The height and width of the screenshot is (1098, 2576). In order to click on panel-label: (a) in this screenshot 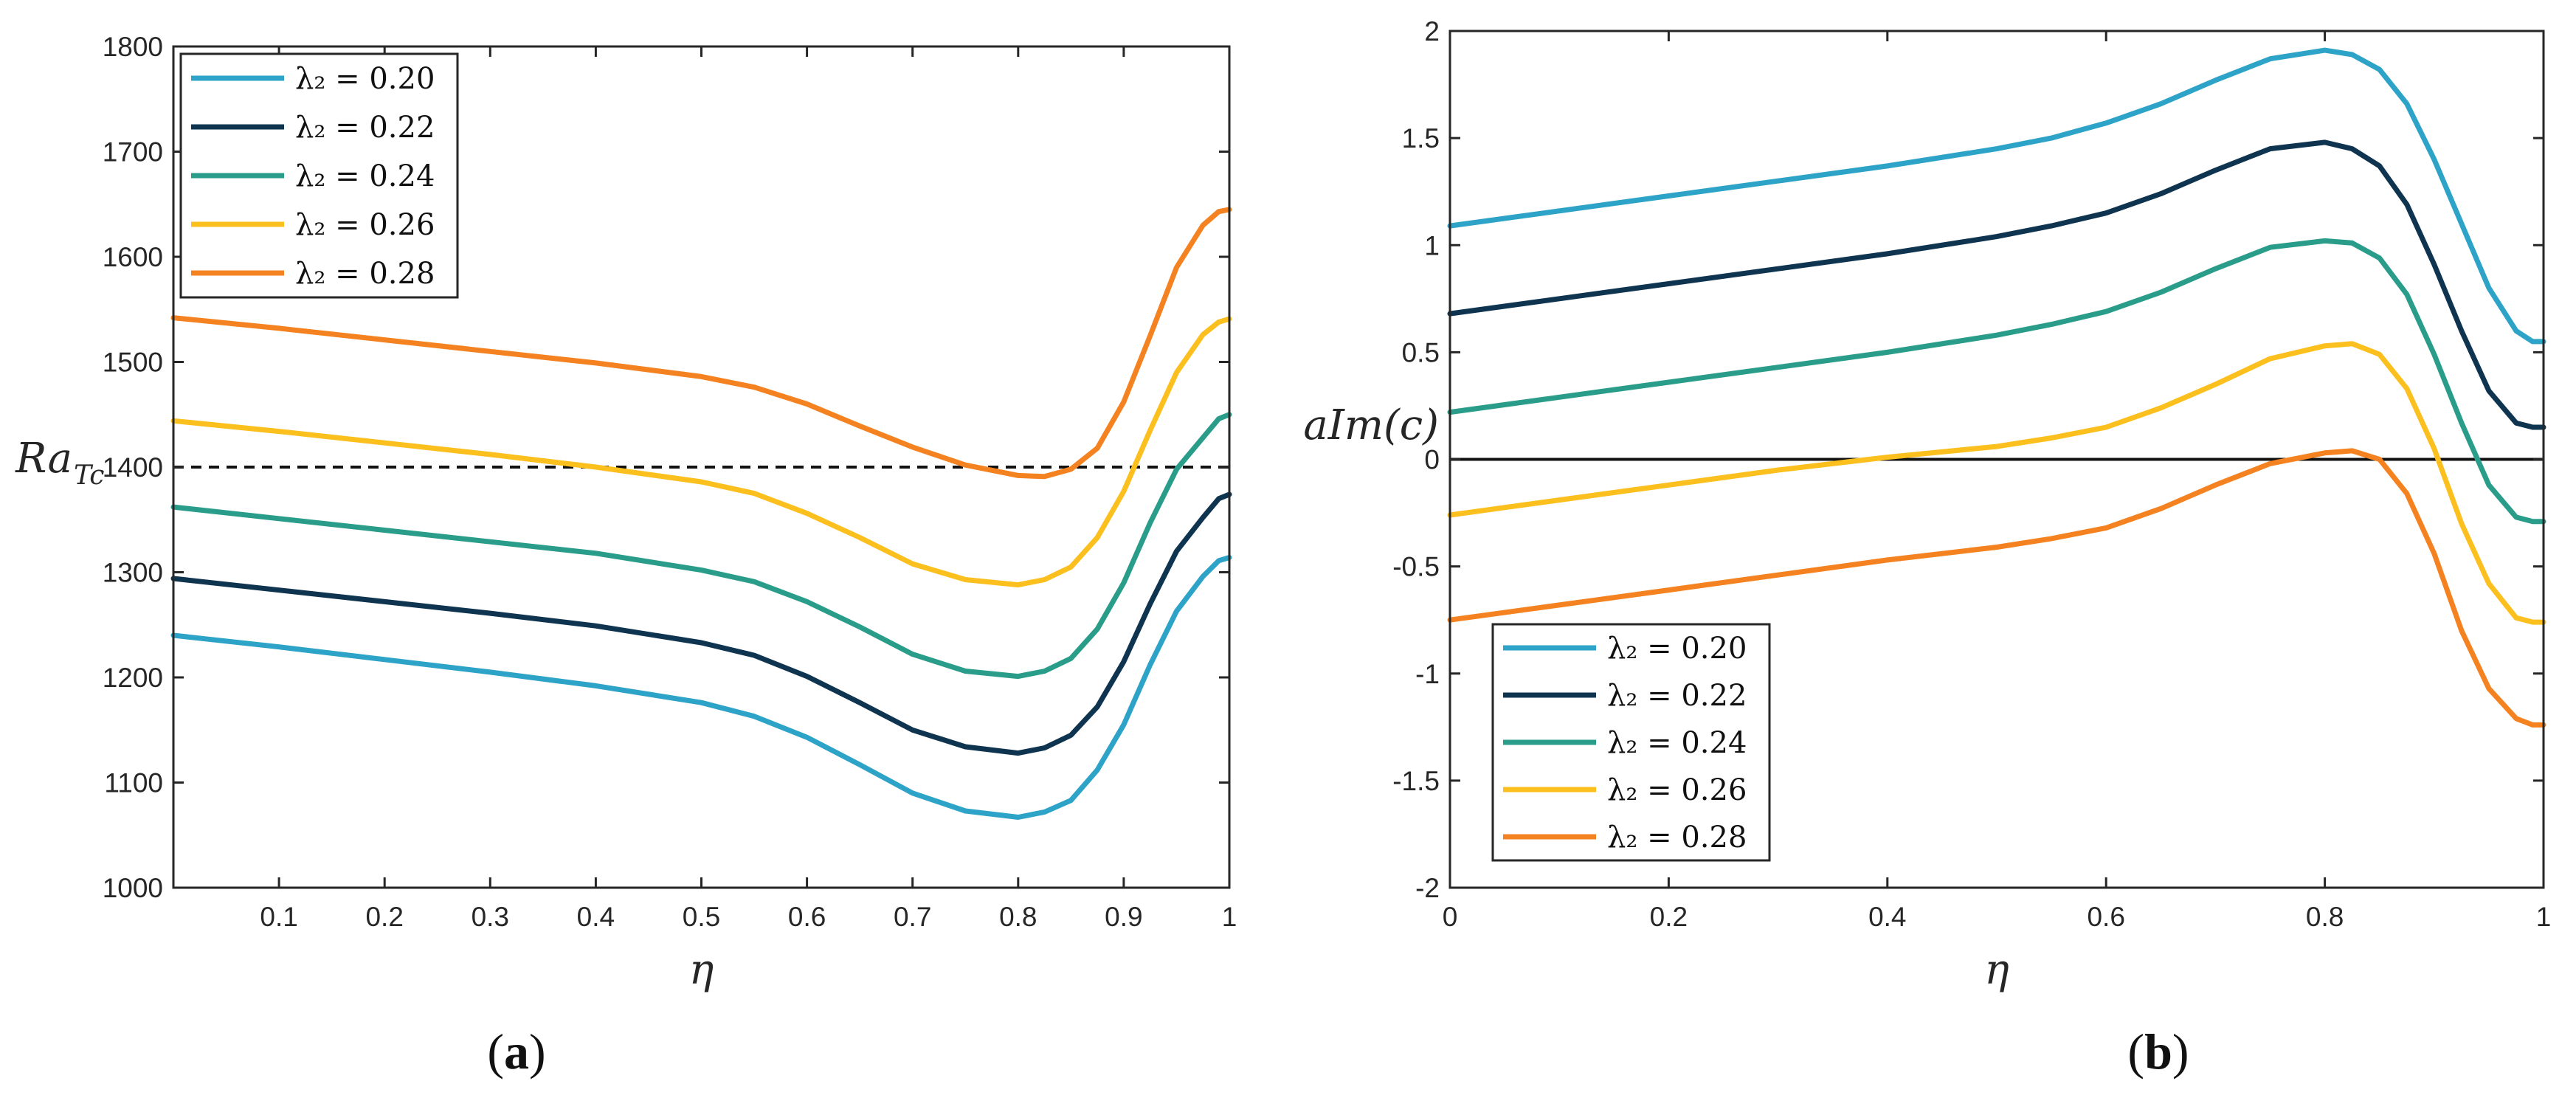, I will do `click(516, 1051)`.